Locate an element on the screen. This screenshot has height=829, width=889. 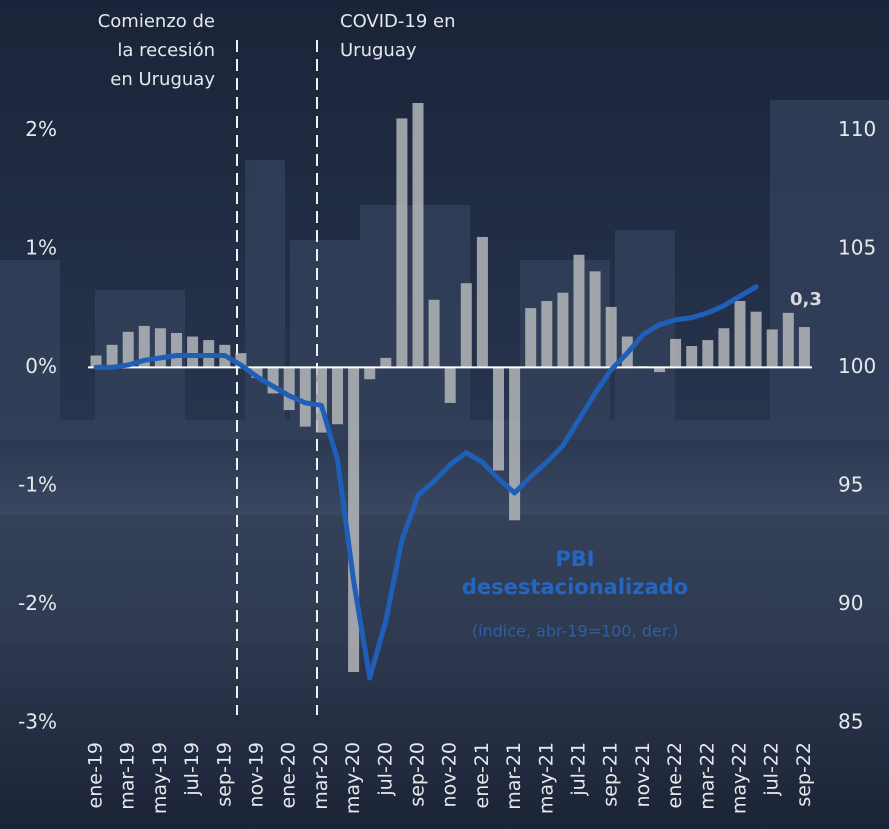
y-tick-label: 2% is located at coordinates (41, 129).